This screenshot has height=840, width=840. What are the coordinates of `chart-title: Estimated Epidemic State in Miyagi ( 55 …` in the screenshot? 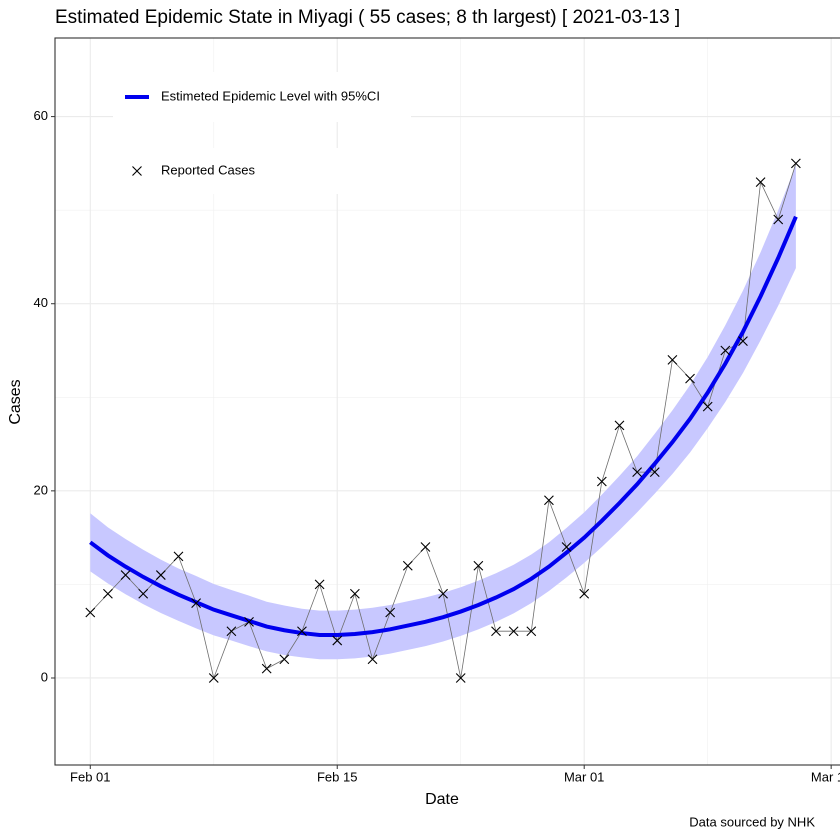 It's located at (367, 17).